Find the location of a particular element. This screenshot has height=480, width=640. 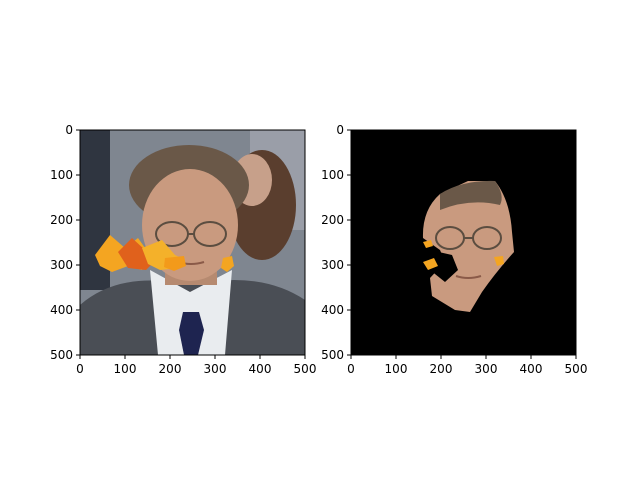

left-y-tick-label: 0 is located at coordinates (69, 130).